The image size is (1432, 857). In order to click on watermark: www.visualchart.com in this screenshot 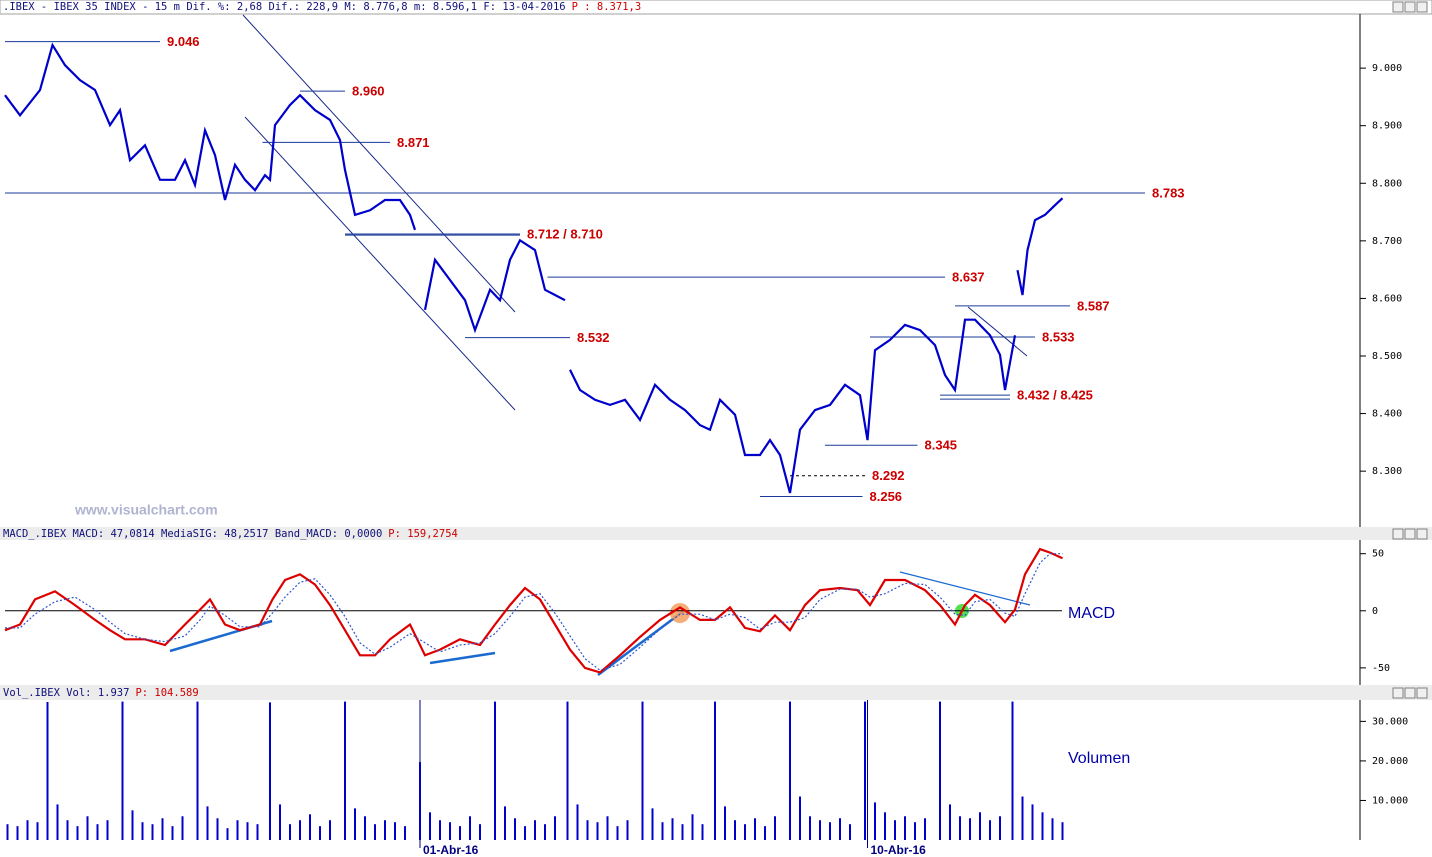, I will do `click(146, 510)`.